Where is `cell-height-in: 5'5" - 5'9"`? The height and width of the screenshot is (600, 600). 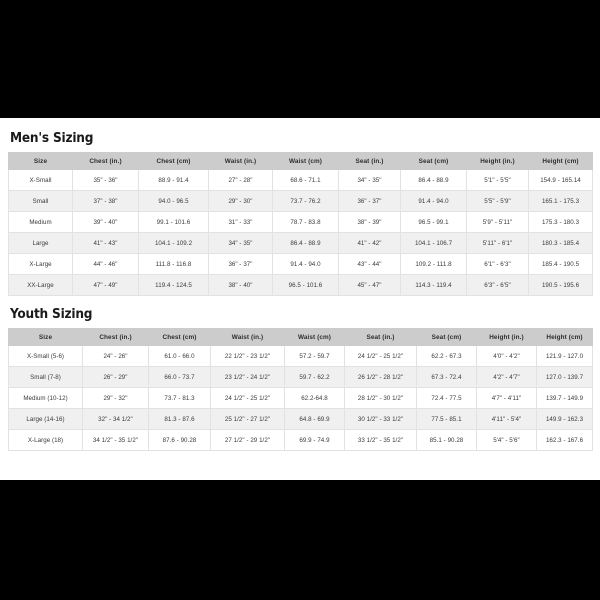 cell-height-in: 5'5" - 5'9" is located at coordinates (497, 201).